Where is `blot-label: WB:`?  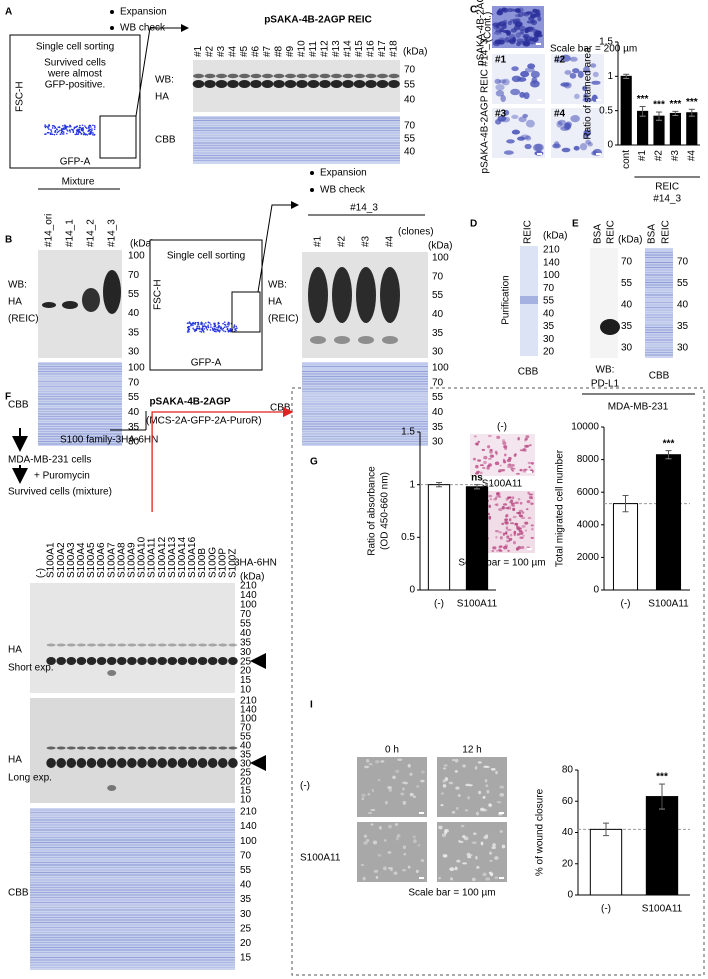 blot-label: WB: is located at coordinates (605, 370).